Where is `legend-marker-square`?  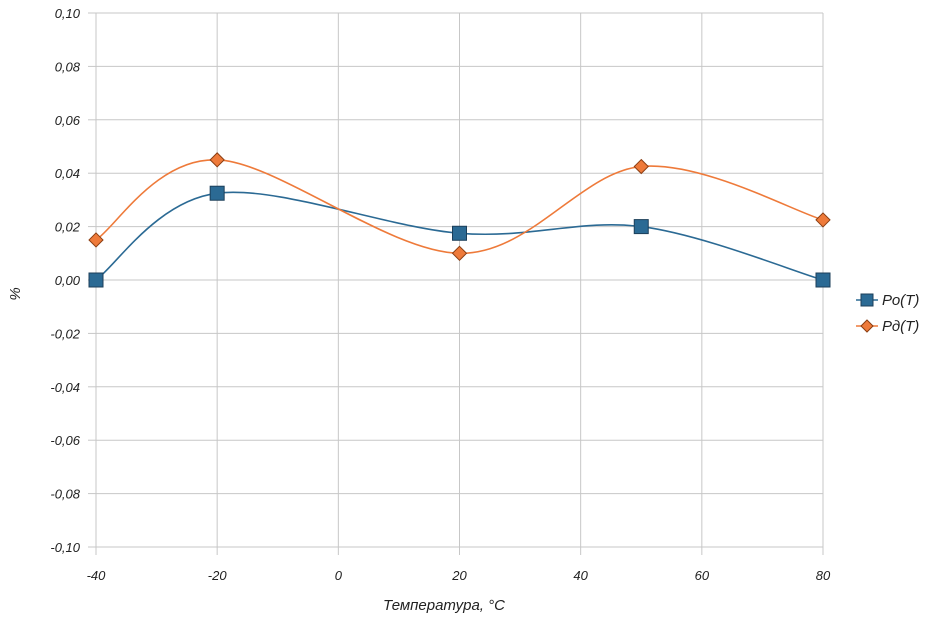
legend-marker-square is located at coordinates (867, 300).